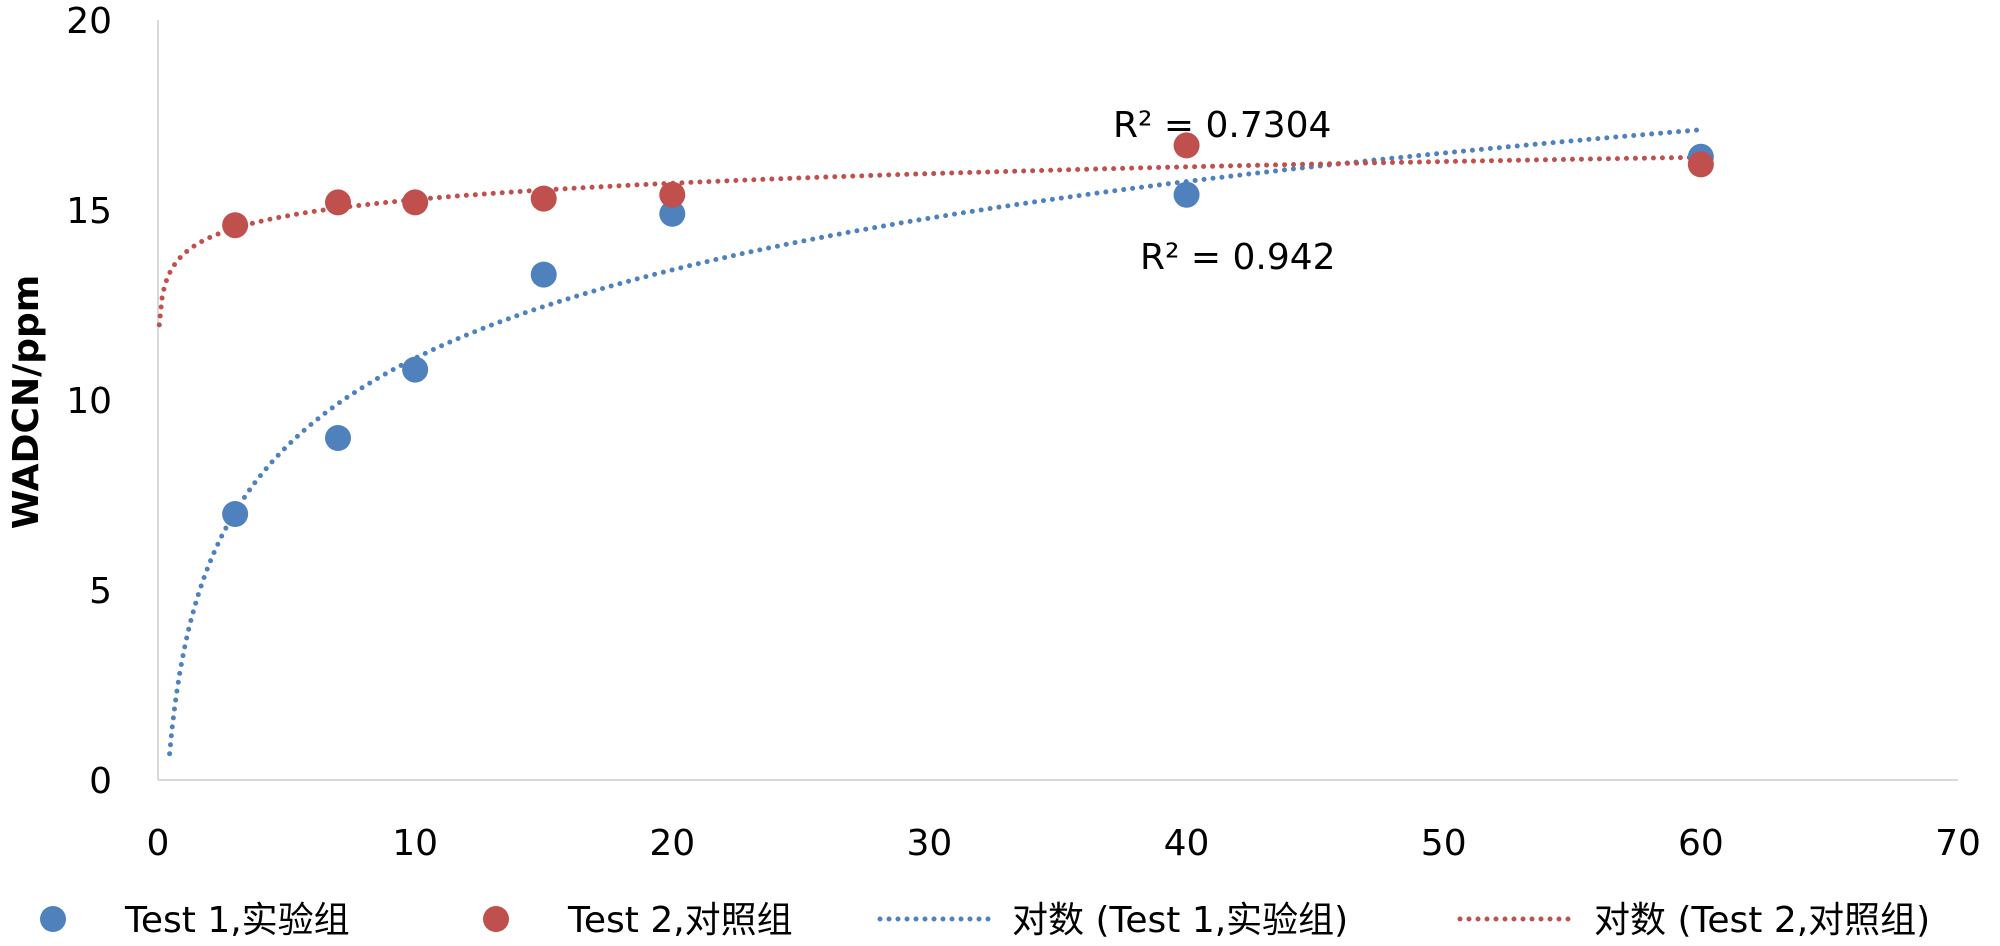 This screenshot has height=946, width=2000. What do you see at coordinates (930, 843) in the screenshot?
I see `x-tick-label: 30` at bounding box center [930, 843].